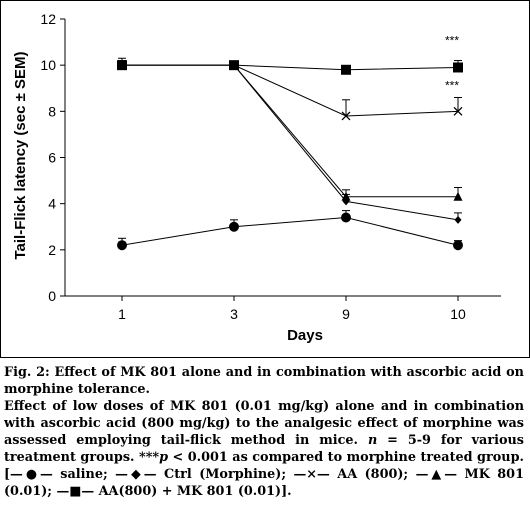 The width and height of the screenshot is (530, 527). I want to click on y-tick-label: 0, so click(52, 296).